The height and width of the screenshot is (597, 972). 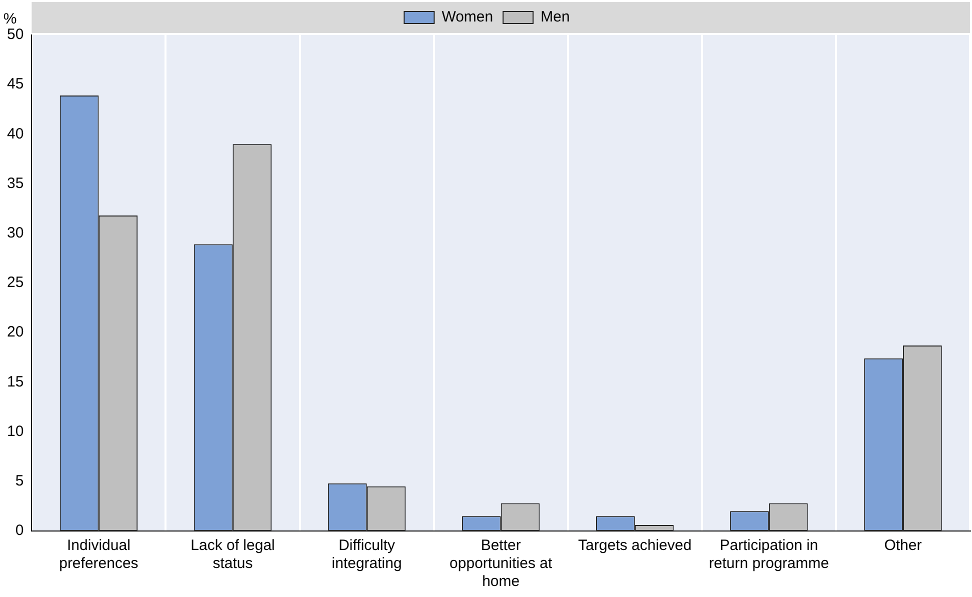 What do you see at coordinates (15, 431) in the screenshot?
I see `y-tick-label: 10` at bounding box center [15, 431].